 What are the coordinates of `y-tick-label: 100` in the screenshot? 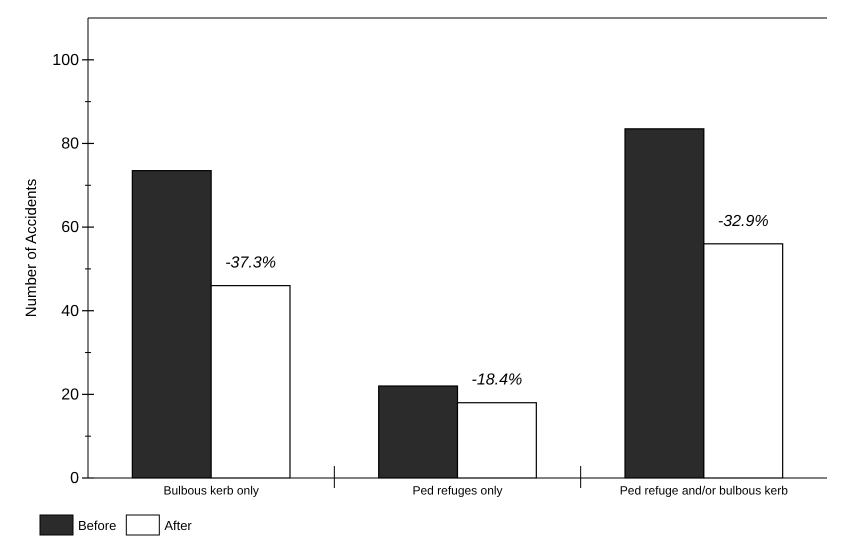 It's located at (66, 60).